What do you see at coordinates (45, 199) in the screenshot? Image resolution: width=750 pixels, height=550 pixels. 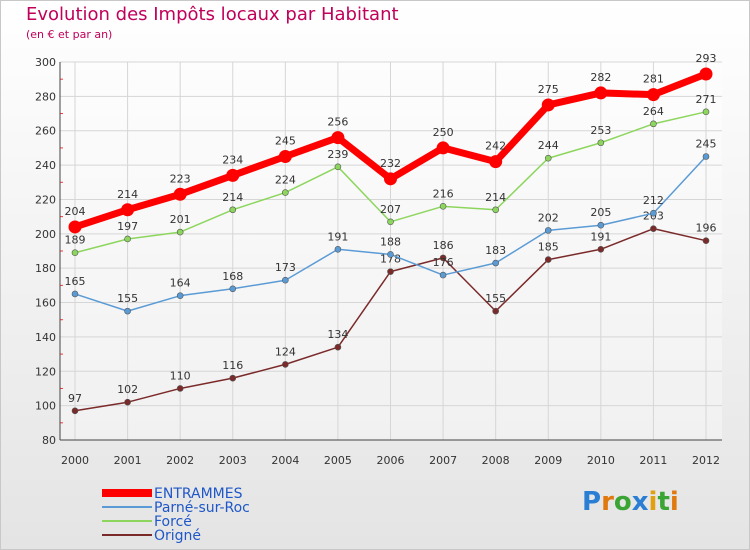 I see `y-tick-label: 220` at bounding box center [45, 199].